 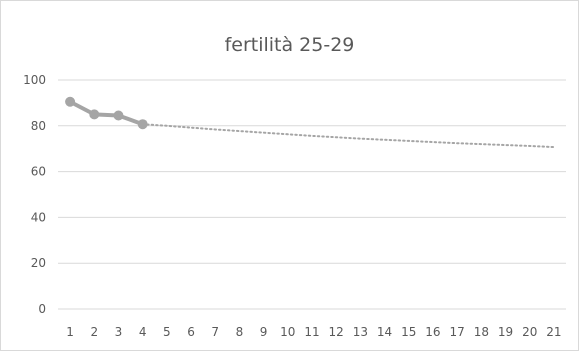 What do you see at coordinates (191, 332) in the screenshot?
I see `x-tick-label: 6` at bounding box center [191, 332].